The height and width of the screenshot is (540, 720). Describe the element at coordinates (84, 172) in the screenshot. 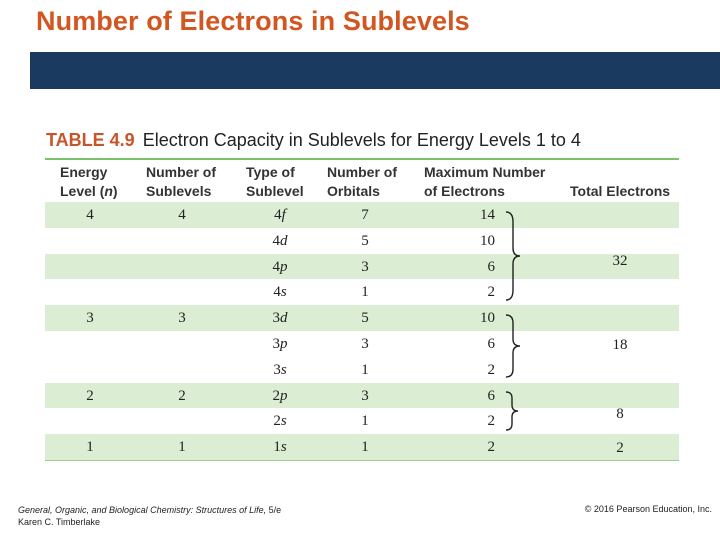

I see `header-energy-line1: Energy` at that location.